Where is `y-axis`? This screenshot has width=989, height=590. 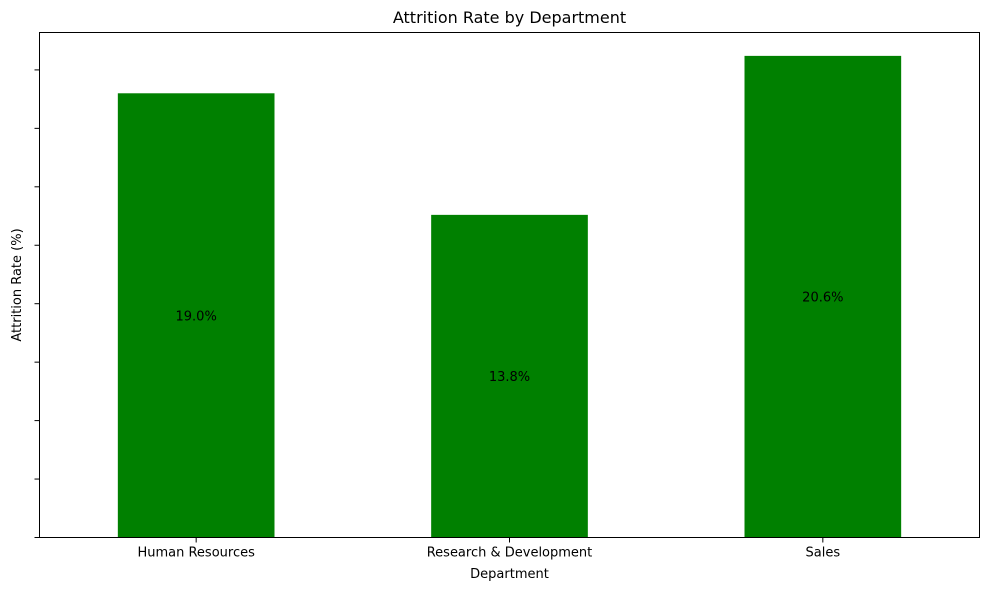 y-axis is located at coordinates (37, 303).